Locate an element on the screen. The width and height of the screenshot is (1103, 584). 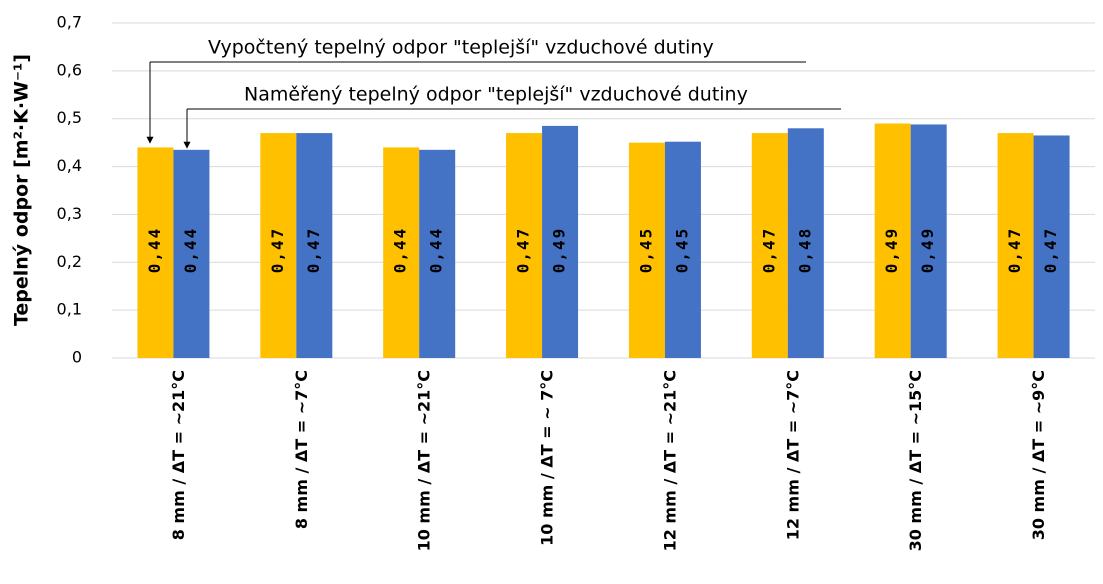
y-tick-label: 0,5 is located at coordinates (69, 117).